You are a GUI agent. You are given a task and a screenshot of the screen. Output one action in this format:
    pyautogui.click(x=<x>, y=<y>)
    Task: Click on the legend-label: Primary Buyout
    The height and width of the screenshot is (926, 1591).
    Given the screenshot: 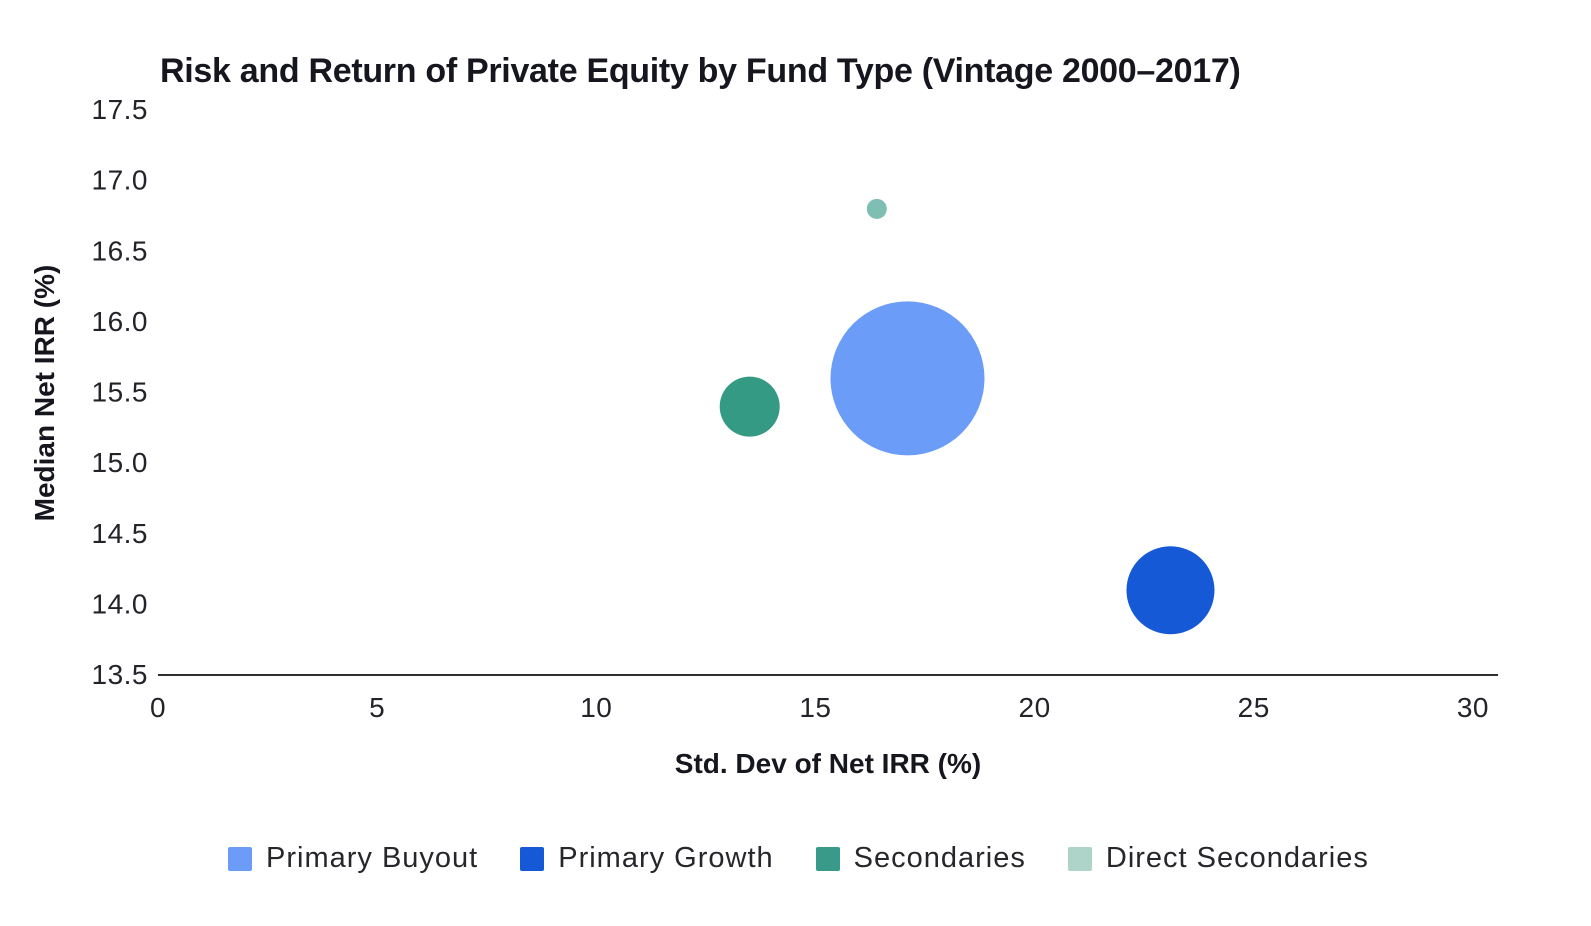 What is the action you would take?
    pyautogui.click(x=372, y=858)
    